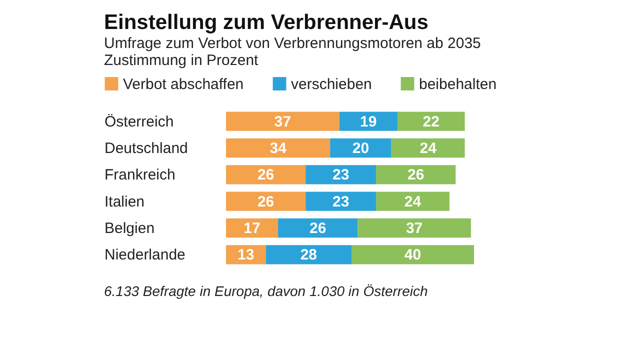 The height and width of the screenshot is (360, 640). What do you see at coordinates (183, 84) in the screenshot?
I see `legend-label: Verbot abschaffen` at bounding box center [183, 84].